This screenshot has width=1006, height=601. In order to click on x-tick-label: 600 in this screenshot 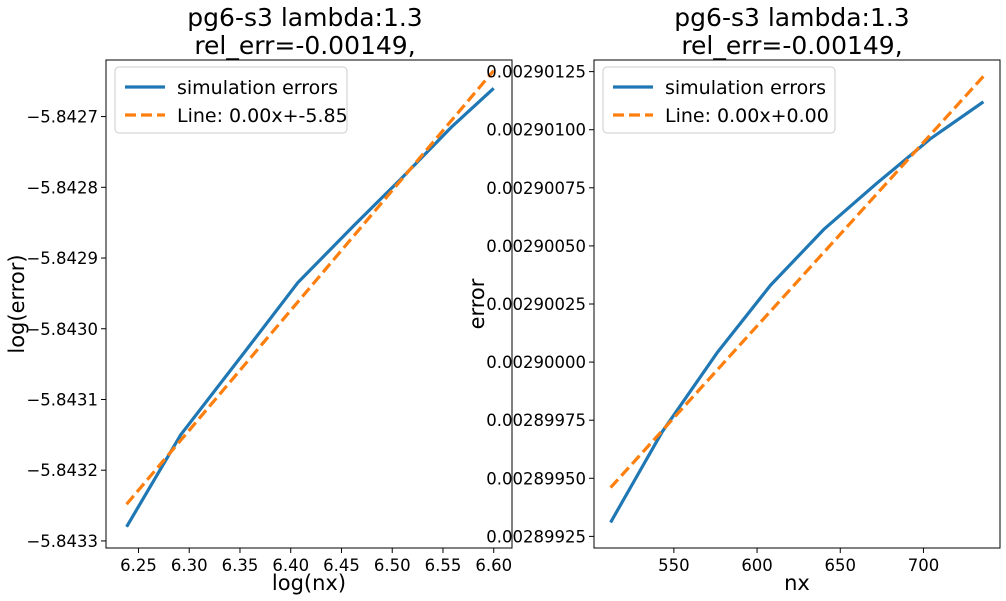, I will do `click(757, 565)`.